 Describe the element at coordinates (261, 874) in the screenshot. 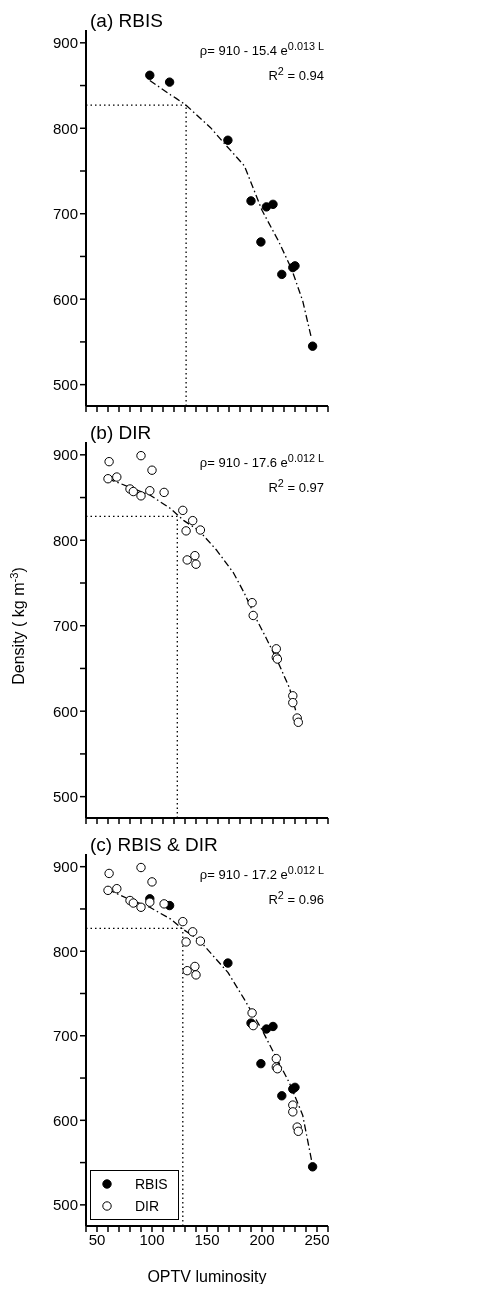

I see `annotation: ρ= 910 - 17.2 e$^{0.012 L}$` at that location.